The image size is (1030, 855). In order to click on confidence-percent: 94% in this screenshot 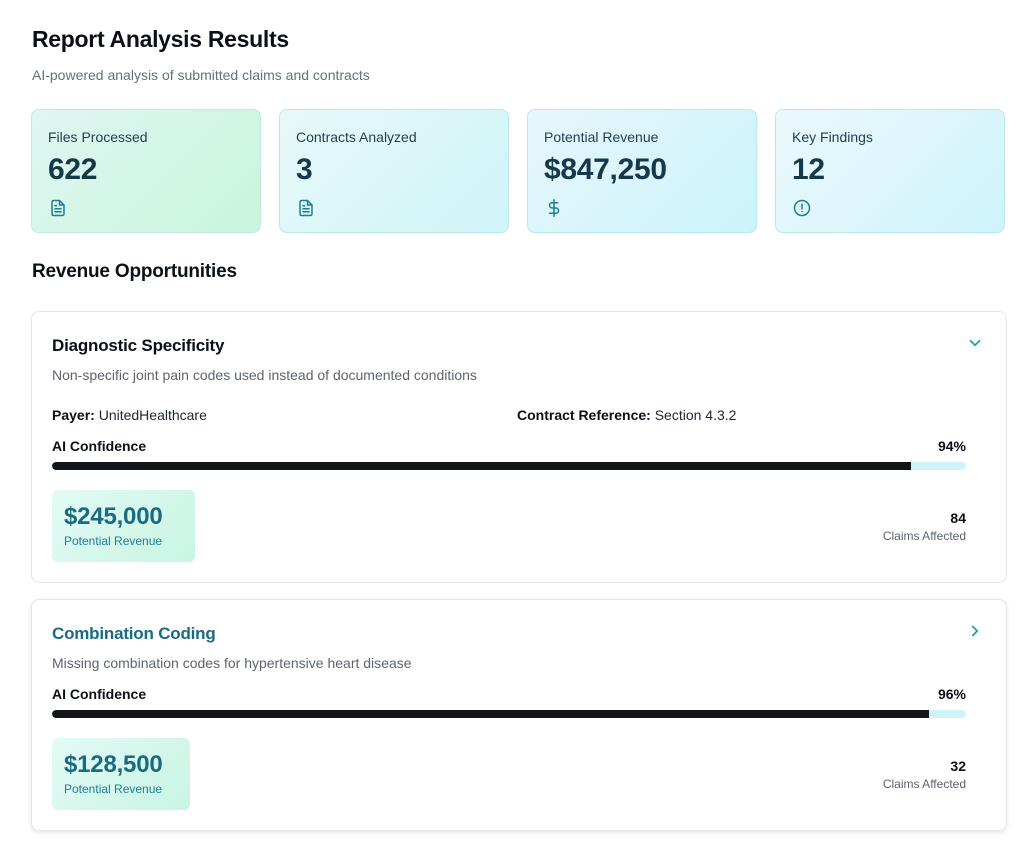, I will do `click(951, 446)`.